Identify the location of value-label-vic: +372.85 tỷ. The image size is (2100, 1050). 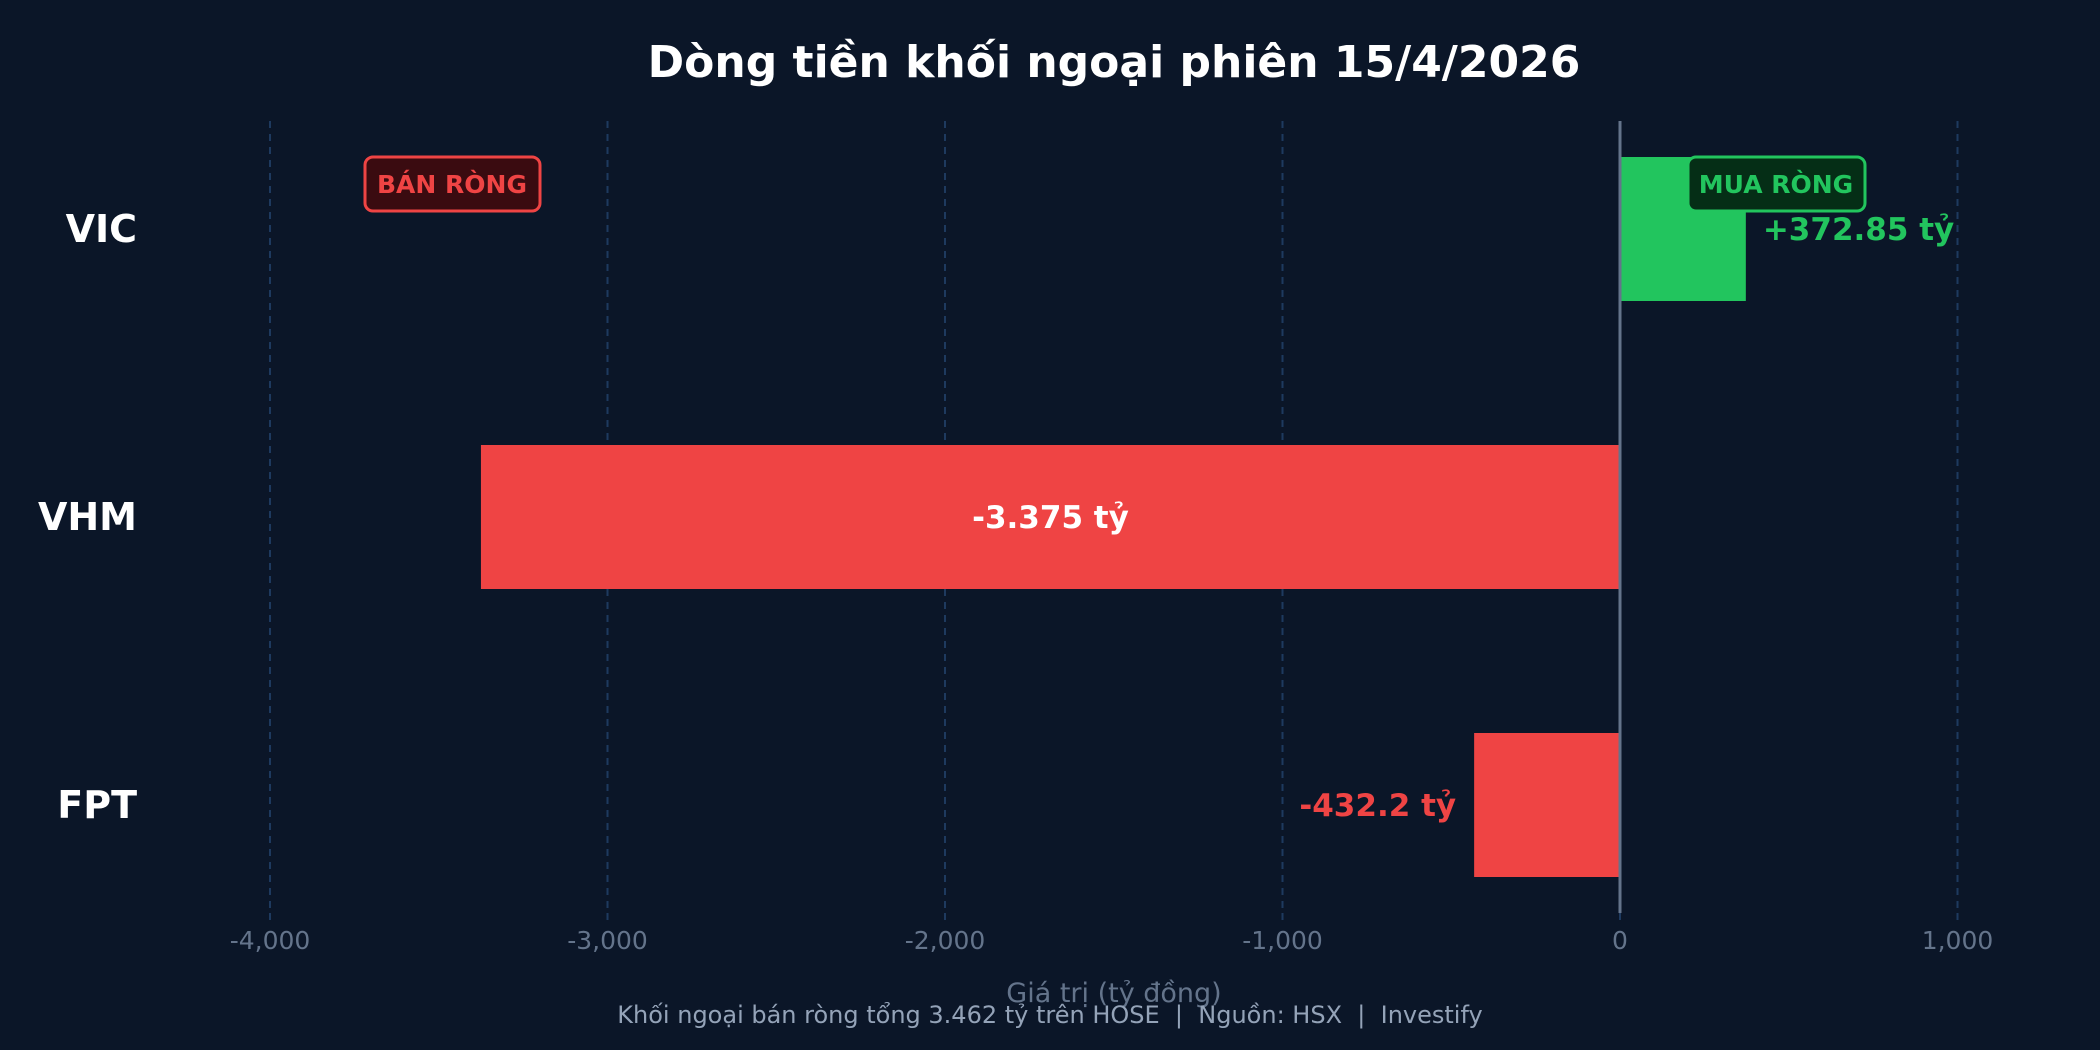
(1858, 230).